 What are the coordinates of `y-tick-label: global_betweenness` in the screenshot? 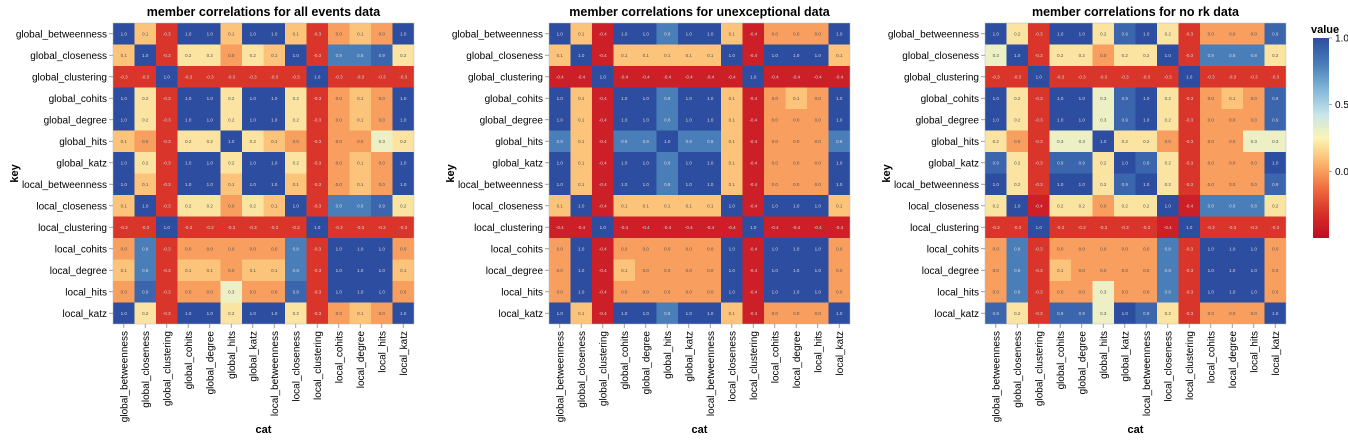 It's located at (933, 34).